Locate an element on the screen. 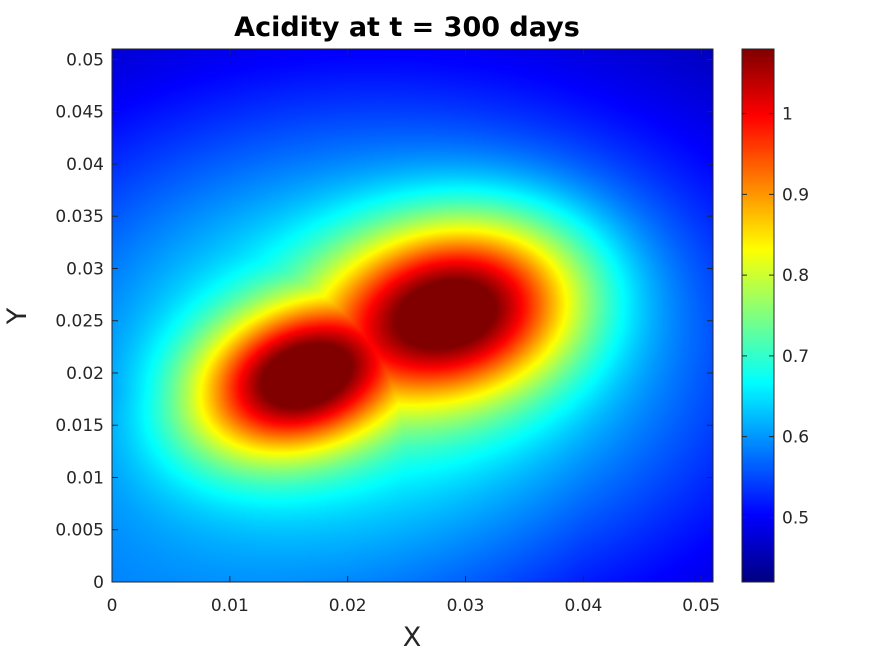  x-tick-label: 0.05 is located at coordinates (701, 606).